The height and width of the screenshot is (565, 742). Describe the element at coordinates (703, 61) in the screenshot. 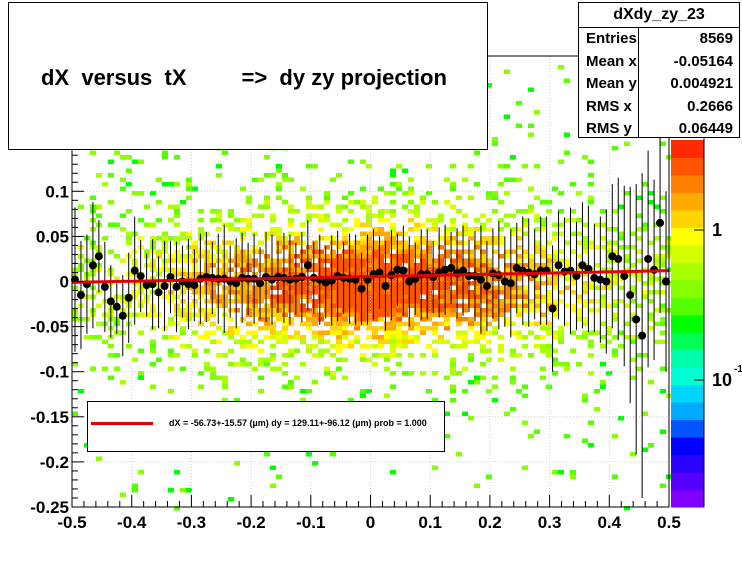

I see `stats-value: -0.05164` at that location.